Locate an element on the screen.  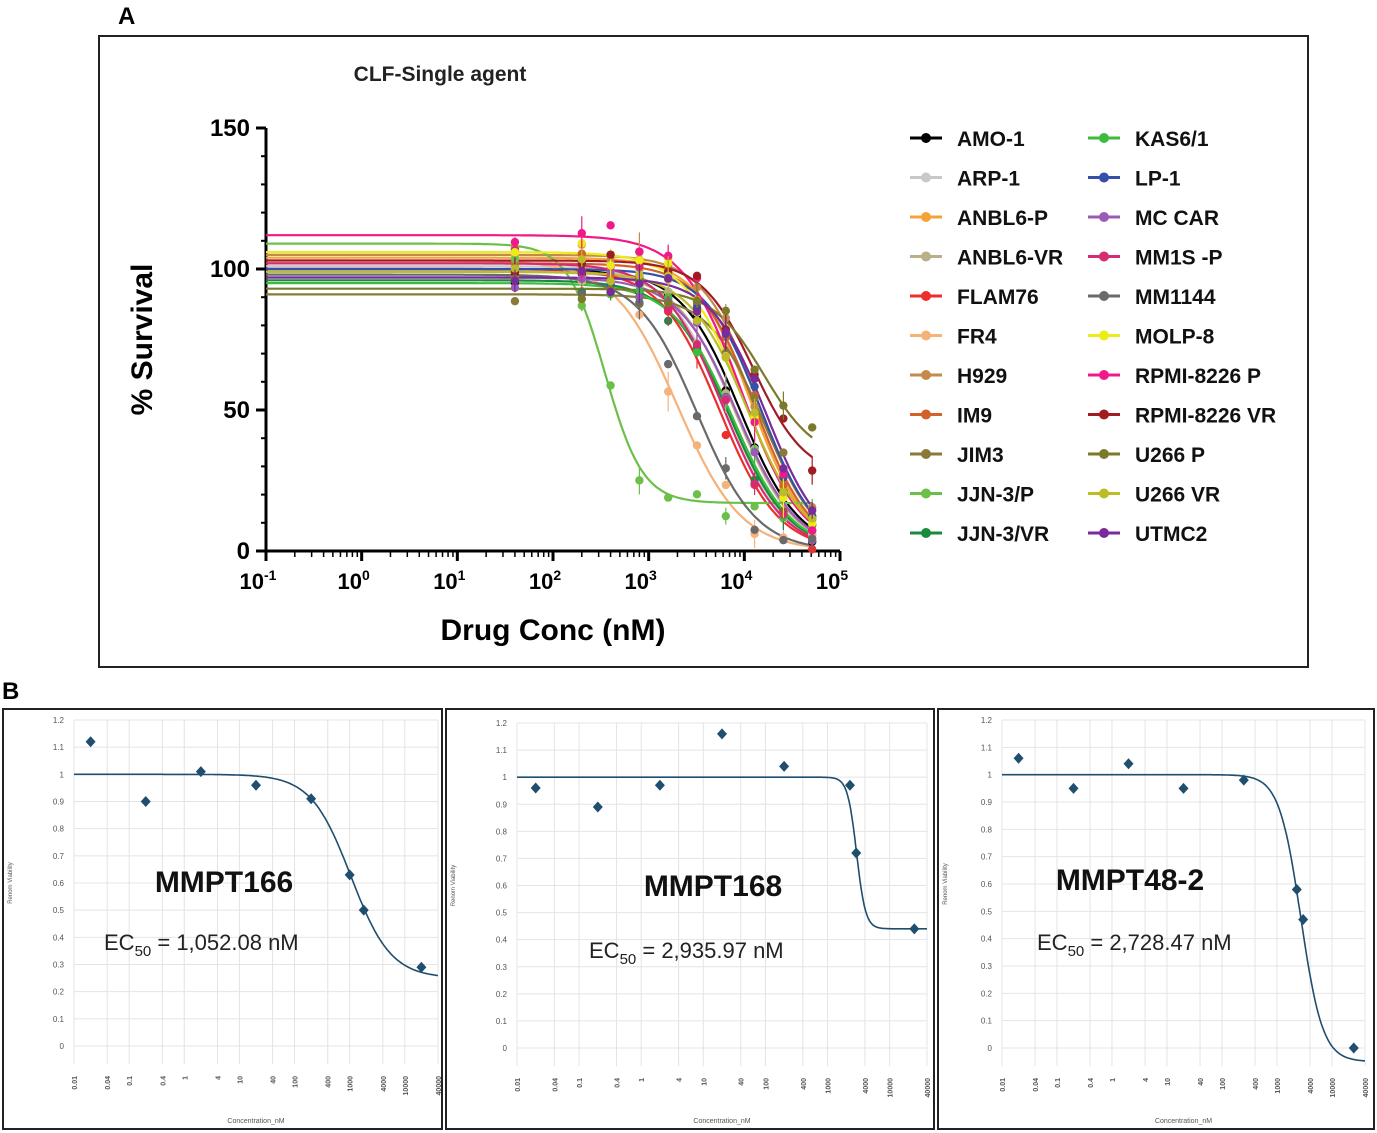
curve-KAS6/1 is located at coordinates (539, 408).